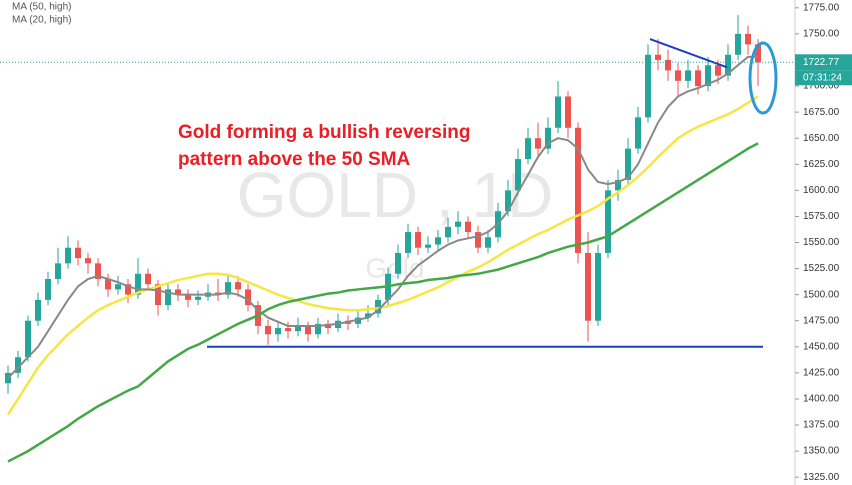 The width and height of the screenshot is (852, 485). Describe the element at coordinates (821, 294) in the screenshot. I see `y-tick-label: 1500.00` at that location.